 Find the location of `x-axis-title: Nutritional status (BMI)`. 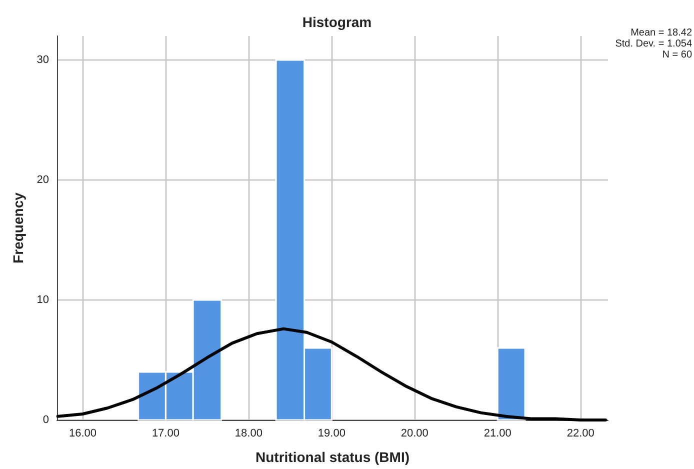

x-axis-title: Nutritional status (BMI) is located at coordinates (333, 457).